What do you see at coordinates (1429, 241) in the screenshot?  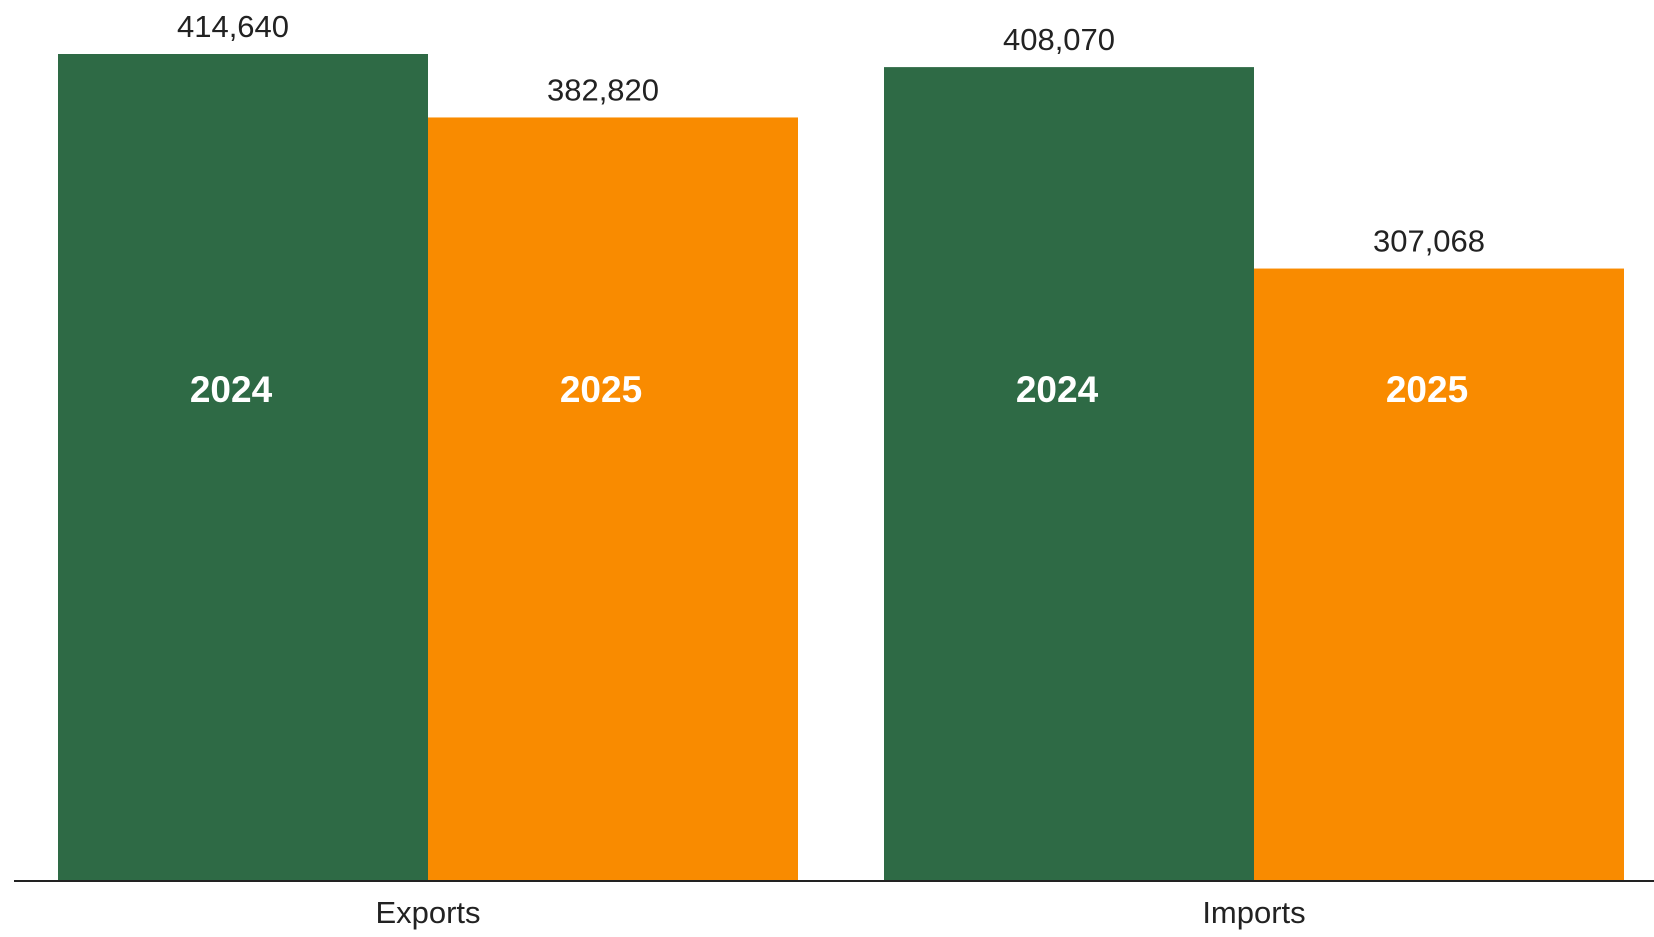 I see `value-label-imports-2025: 307,068` at bounding box center [1429, 241].